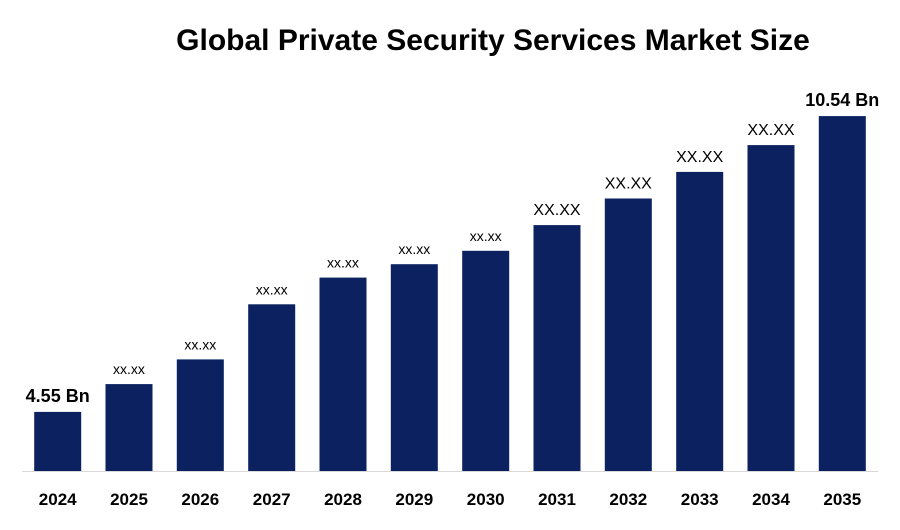  I want to click on bar-2028, so click(343, 374).